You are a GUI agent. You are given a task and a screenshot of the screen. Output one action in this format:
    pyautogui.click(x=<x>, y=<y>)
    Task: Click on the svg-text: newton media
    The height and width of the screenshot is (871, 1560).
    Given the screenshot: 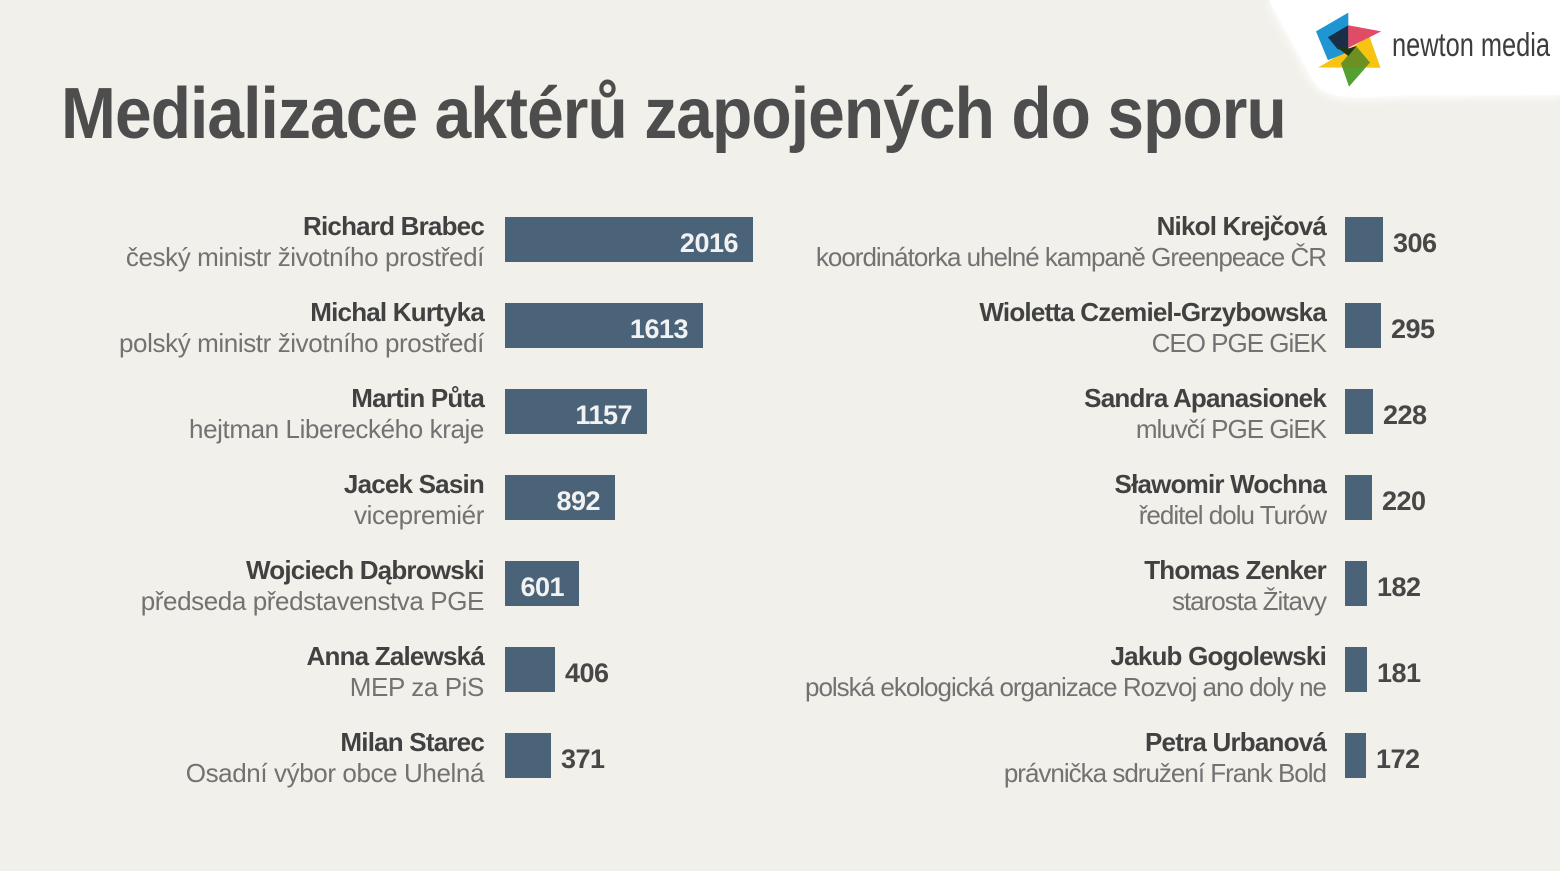 What is the action you would take?
    pyautogui.click(x=1471, y=44)
    